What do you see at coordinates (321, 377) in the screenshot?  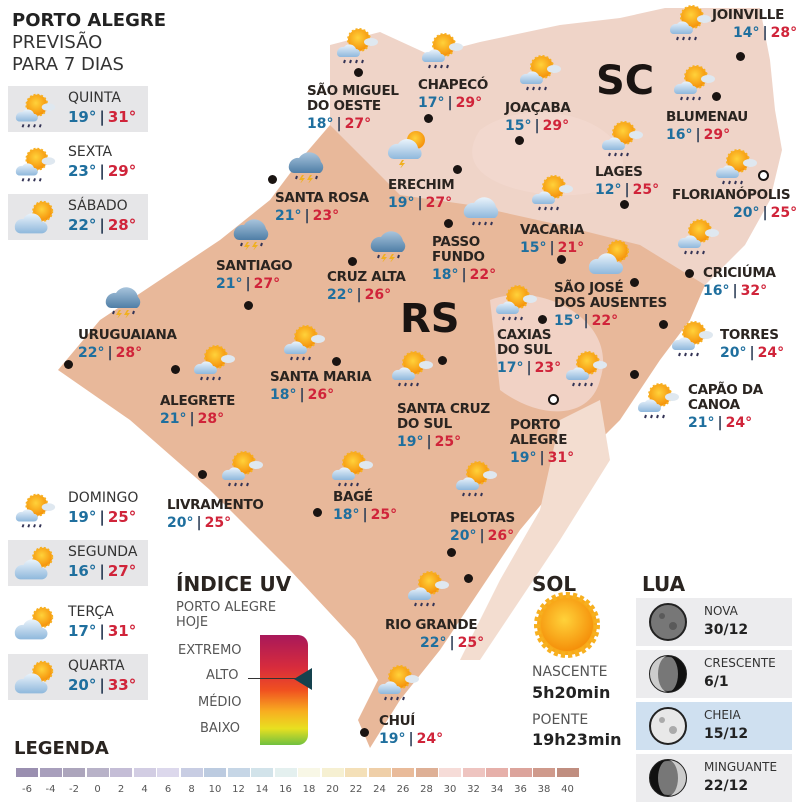 I see `city-name-line: SANTA MARIA` at bounding box center [321, 377].